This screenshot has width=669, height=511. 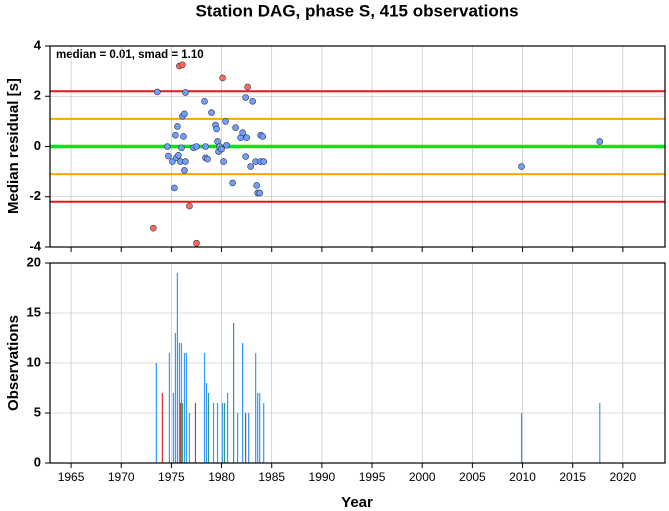 I want to click on x-tick-label: 2020, so click(x=623, y=477).